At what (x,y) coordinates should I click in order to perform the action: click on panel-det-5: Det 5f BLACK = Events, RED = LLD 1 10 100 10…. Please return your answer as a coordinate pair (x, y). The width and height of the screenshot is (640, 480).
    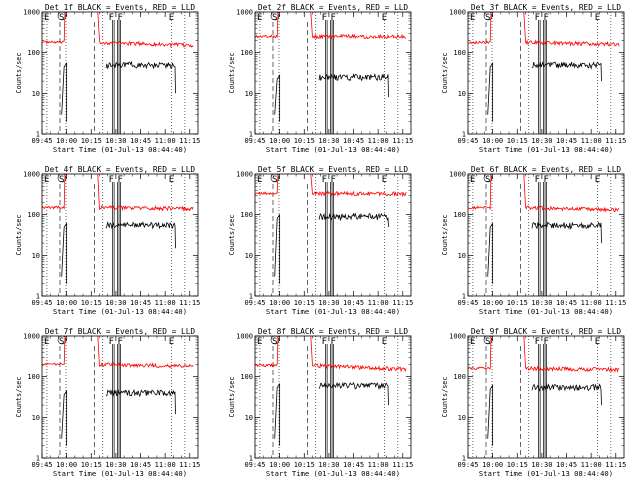
    Looking at the image, I should click on (320, 240).